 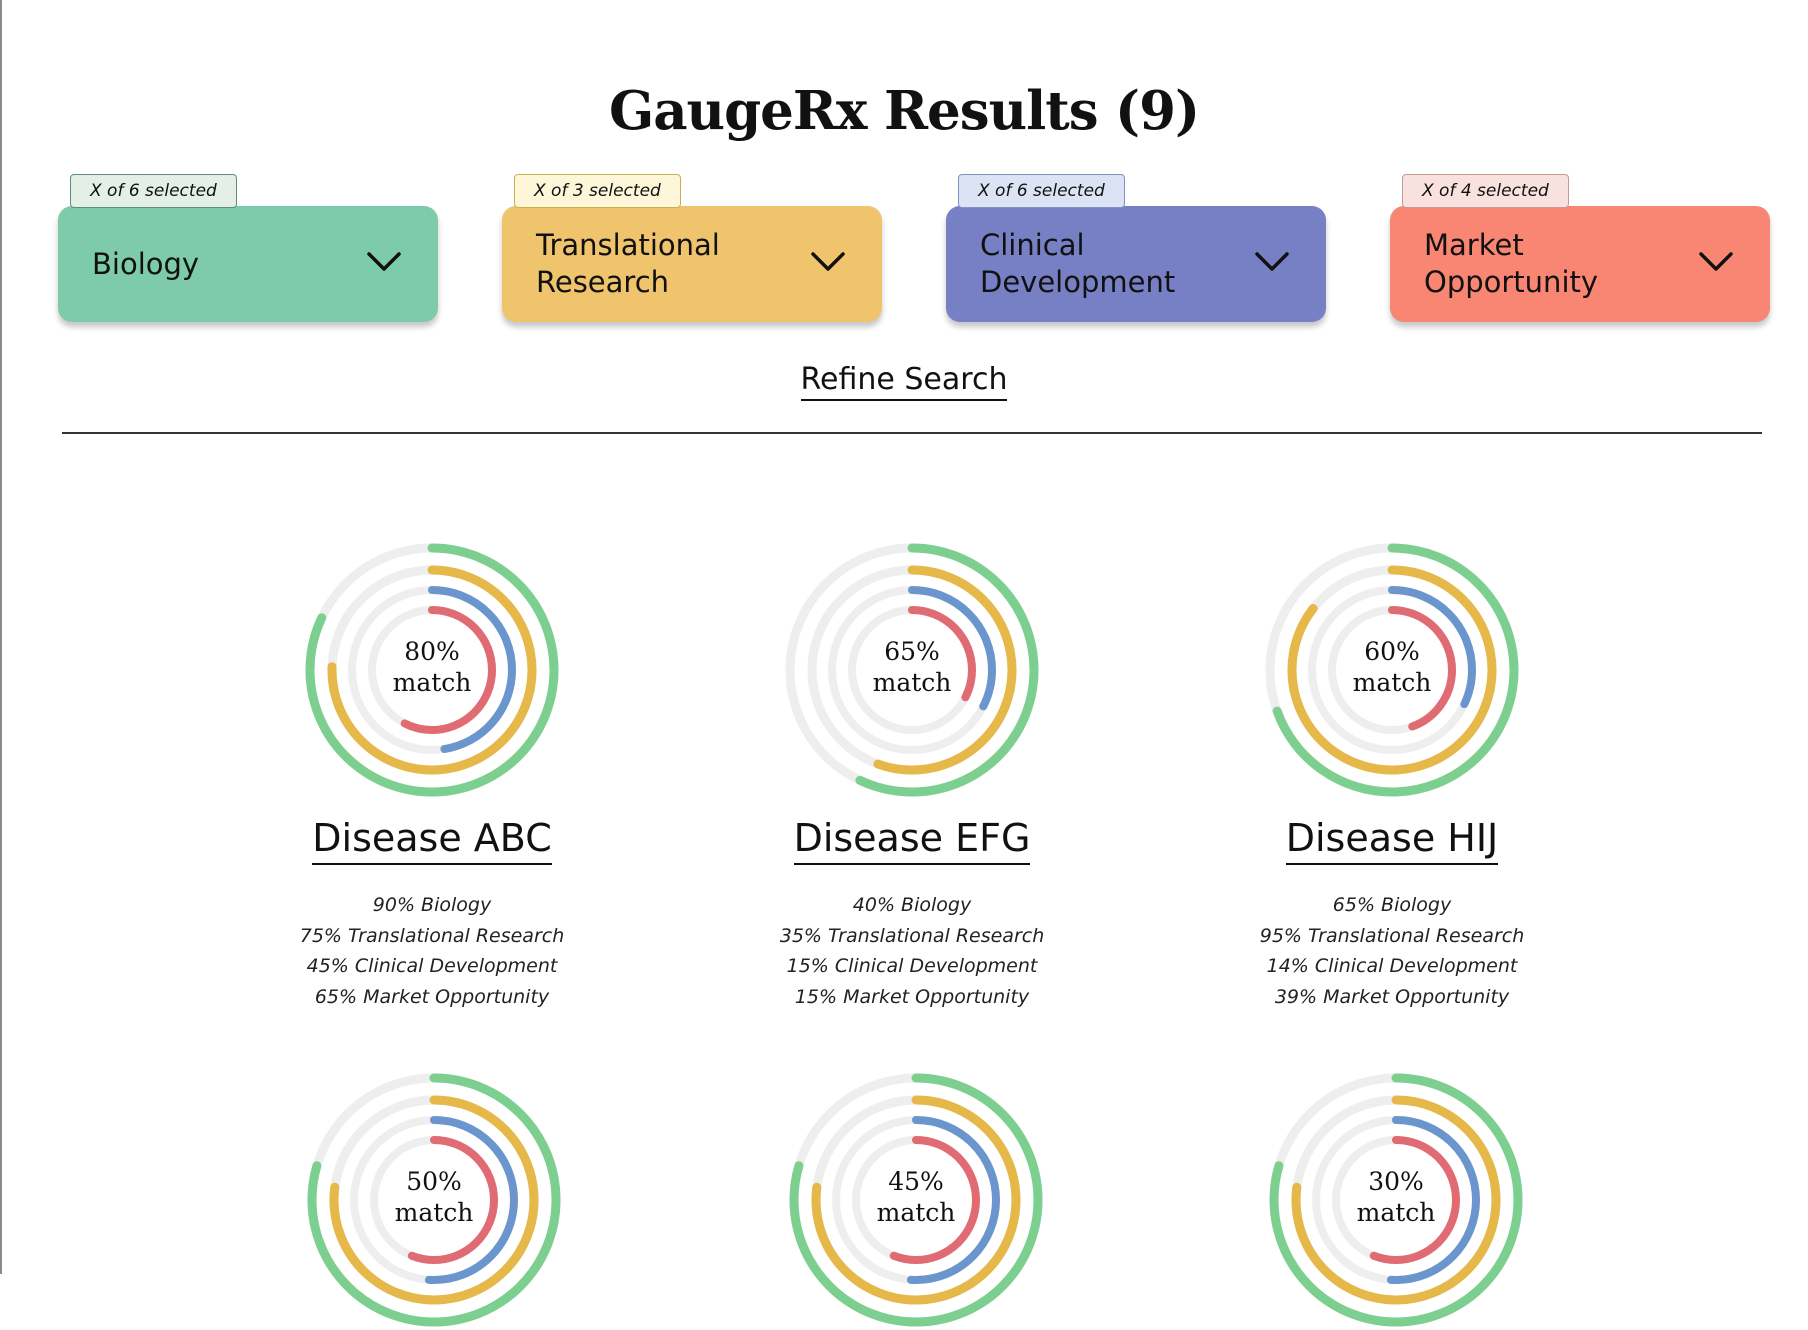 What do you see at coordinates (432, 966) in the screenshot?
I see `breakdown-clinical-development: 45% Clinical Development` at bounding box center [432, 966].